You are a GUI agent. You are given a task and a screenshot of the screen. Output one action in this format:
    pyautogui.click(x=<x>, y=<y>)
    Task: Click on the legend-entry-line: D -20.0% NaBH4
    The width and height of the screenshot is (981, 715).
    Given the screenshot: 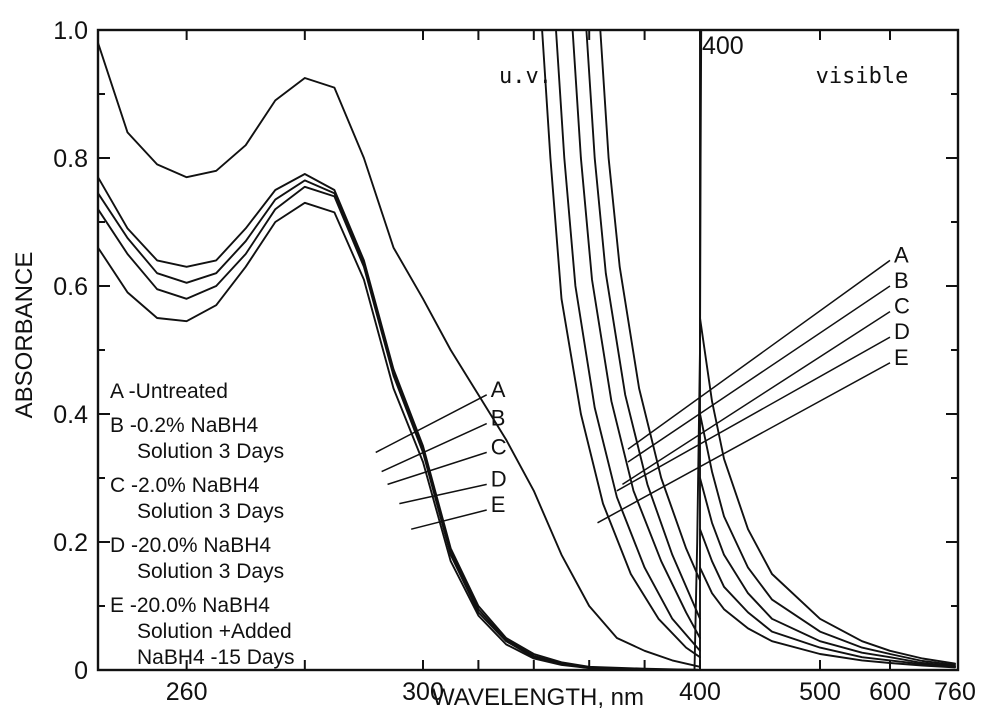 What is the action you would take?
    pyautogui.click(x=190, y=545)
    